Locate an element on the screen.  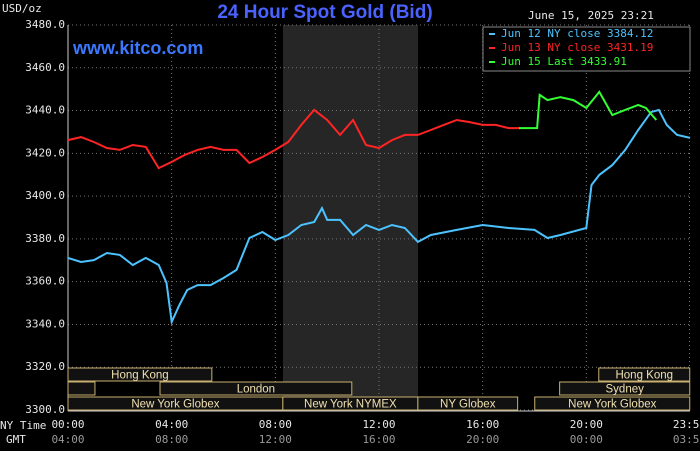
session-label: London is located at coordinates (256, 390).